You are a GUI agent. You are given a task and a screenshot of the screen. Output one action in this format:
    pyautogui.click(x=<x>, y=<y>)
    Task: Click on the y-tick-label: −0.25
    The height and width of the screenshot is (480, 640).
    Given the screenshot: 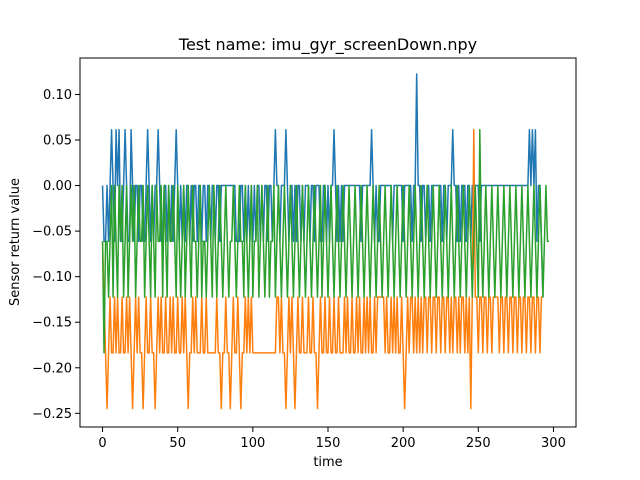 What is the action you would take?
    pyautogui.click(x=52, y=414)
    